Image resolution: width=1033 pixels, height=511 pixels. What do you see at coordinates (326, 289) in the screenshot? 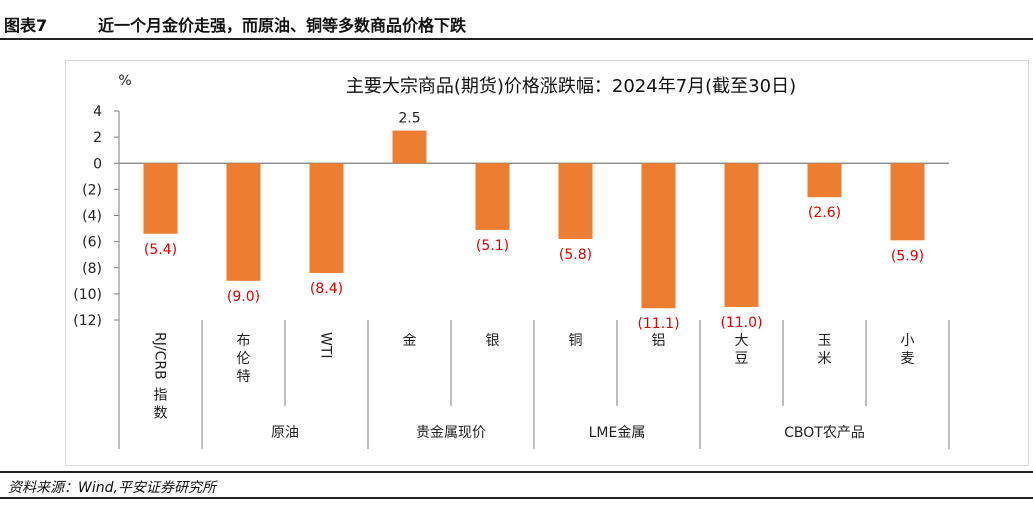
I see `data-label: (8.4)` at bounding box center [326, 289].